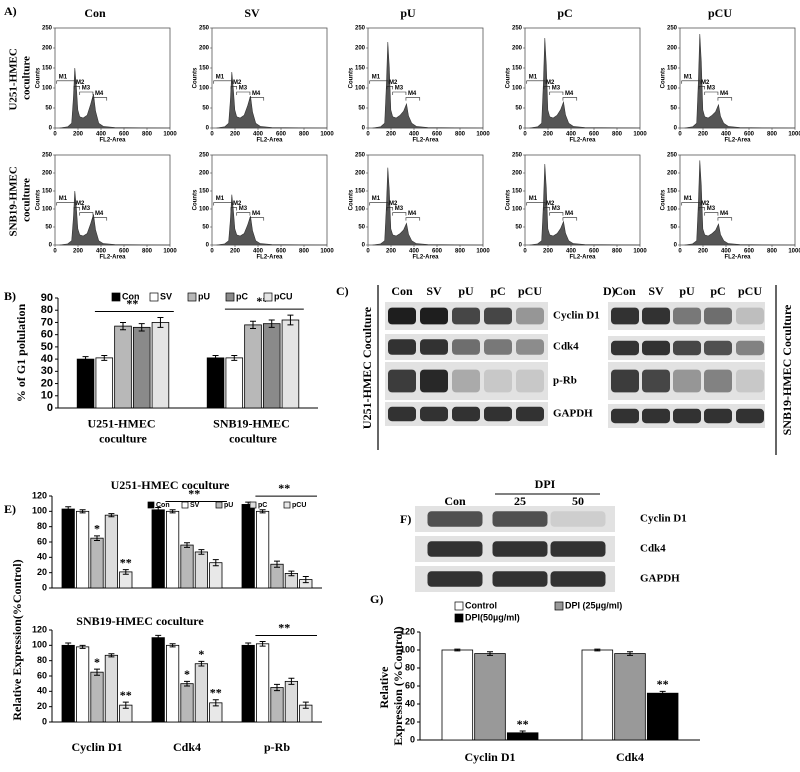 The height and width of the screenshot is (772, 800). What do you see at coordinates (518, 228) in the screenshot?
I see `y-tick-label: 50` at bounding box center [518, 228].